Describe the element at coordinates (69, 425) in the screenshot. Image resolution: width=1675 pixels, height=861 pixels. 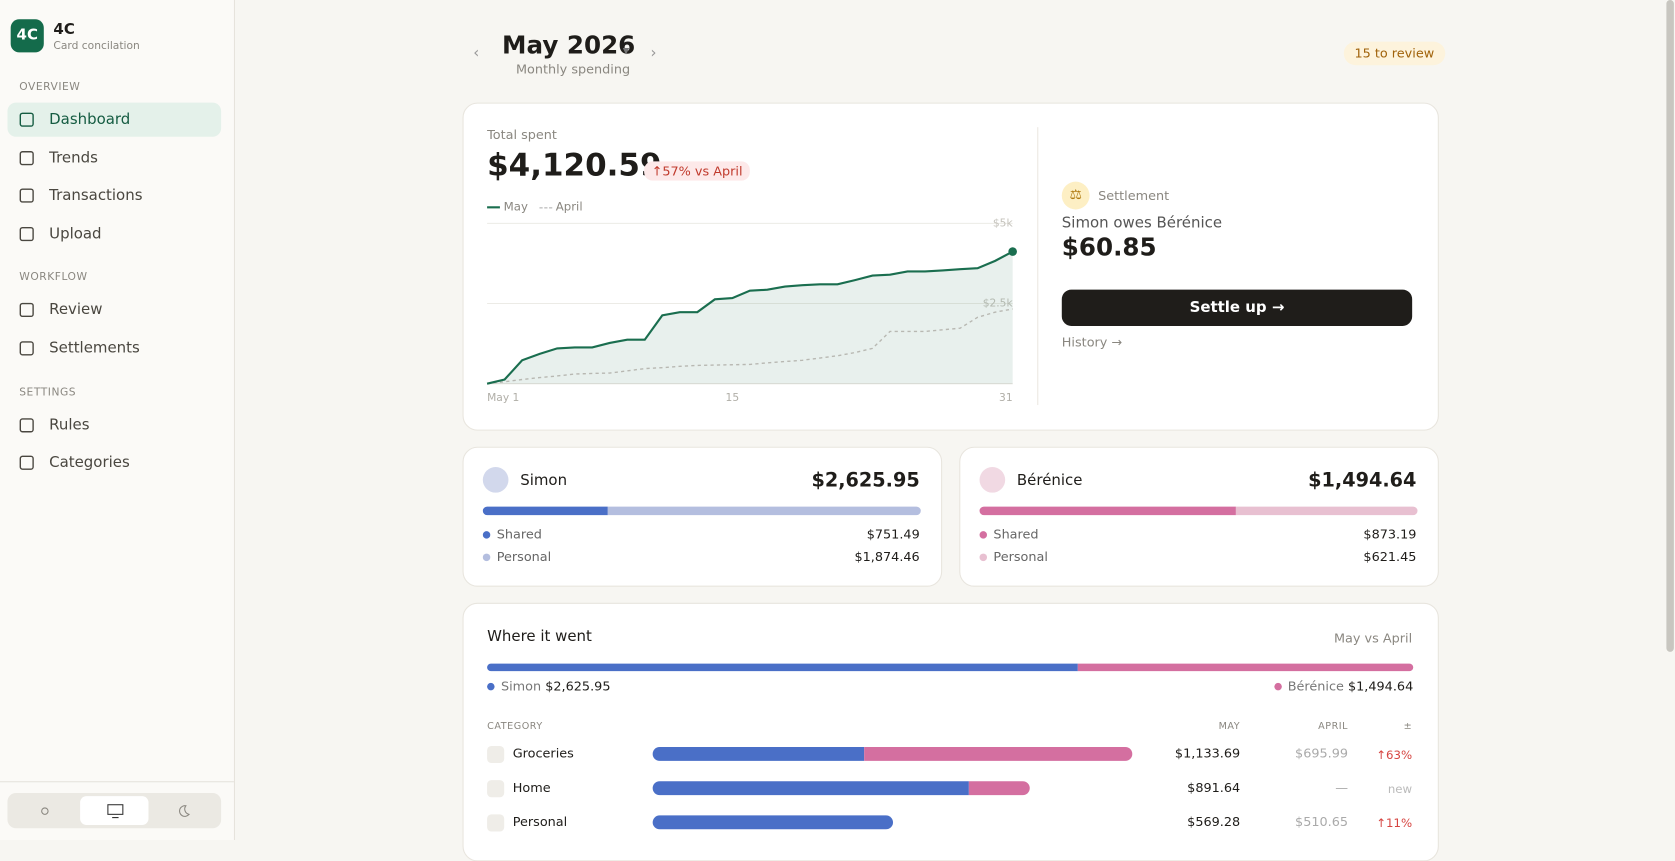
I see `nav-label: Rules` at that location.